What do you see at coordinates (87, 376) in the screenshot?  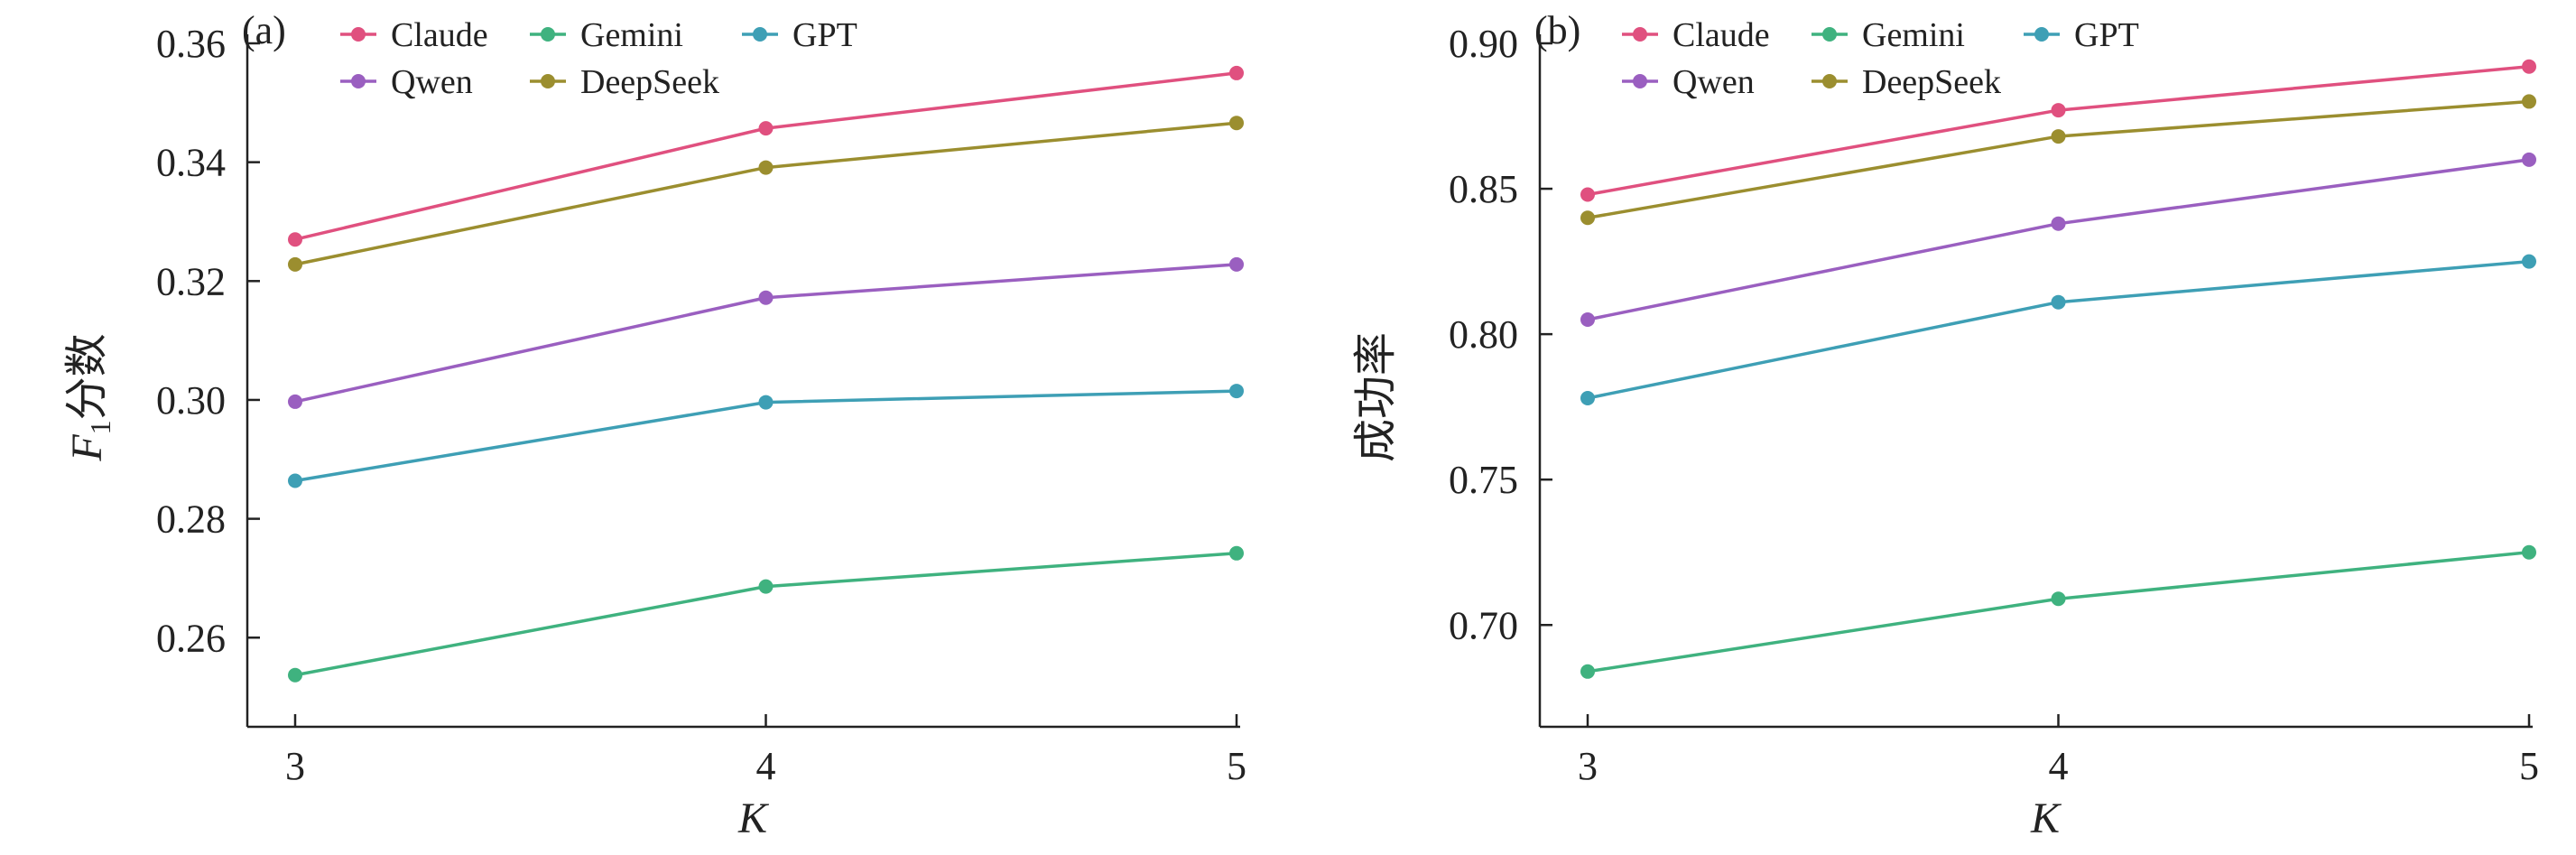 I see `y-axis-title-rest: 分数` at bounding box center [87, 376].